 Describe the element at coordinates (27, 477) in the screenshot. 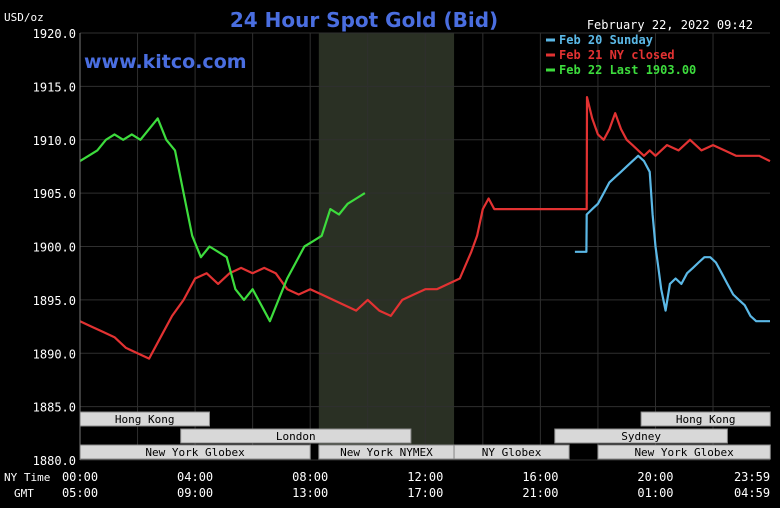

I see `x-row-label: NY Time` at that location.